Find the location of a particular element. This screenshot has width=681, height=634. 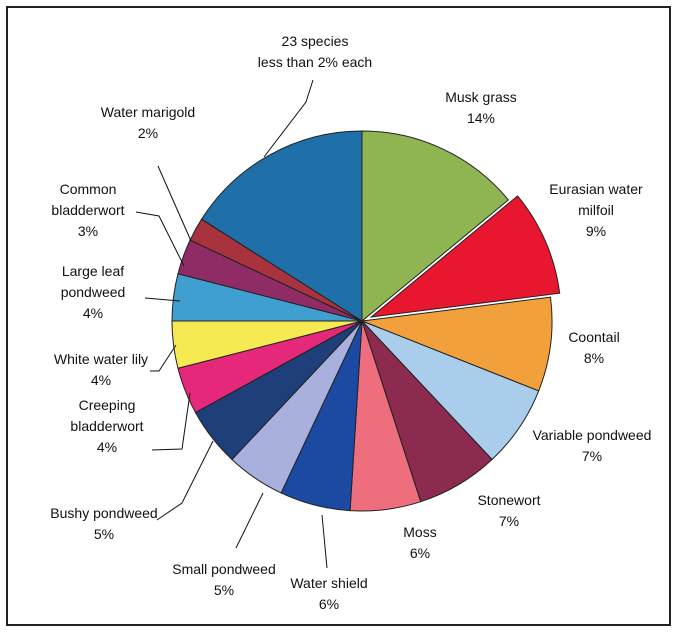

slice-coontail is located at coordinates (457, 344).